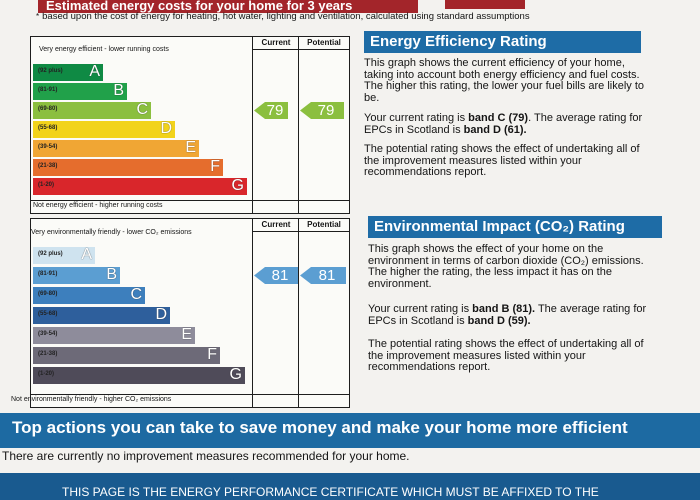  I want to click on banner-accent, so click(485, 4).